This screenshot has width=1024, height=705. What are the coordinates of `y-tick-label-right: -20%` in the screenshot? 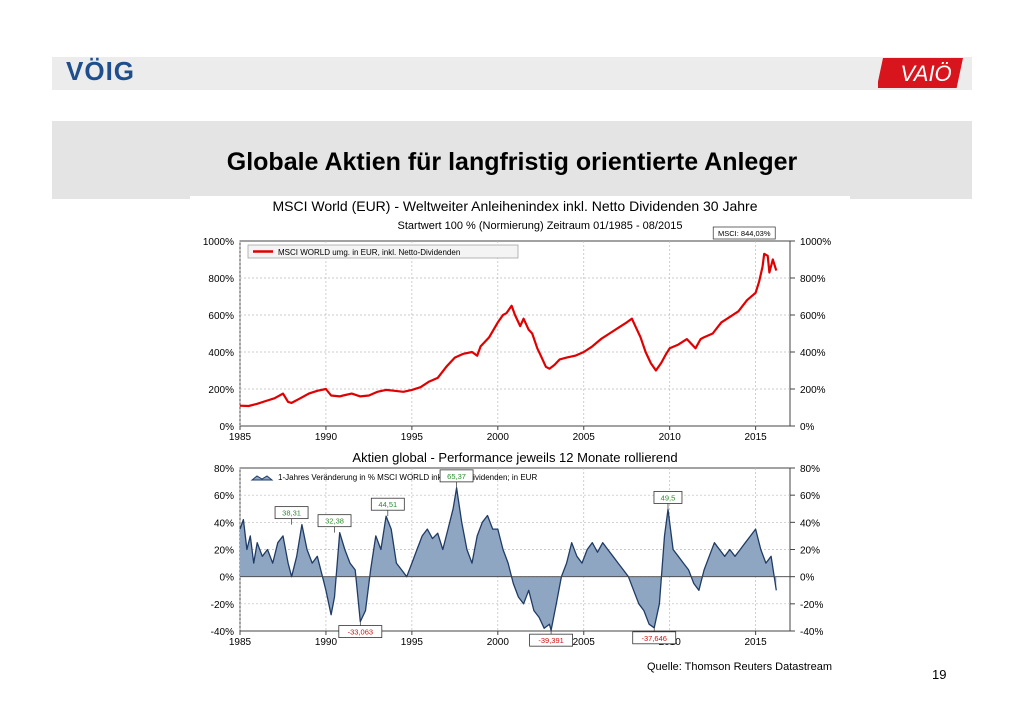 It's located at (811, 605).